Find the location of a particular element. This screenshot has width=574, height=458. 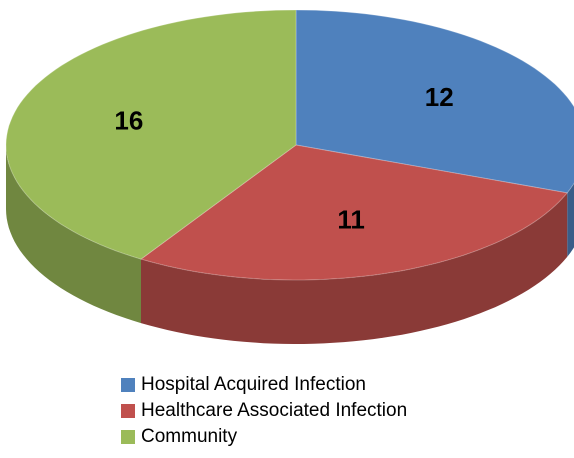

legend-label: Hospital Acquired Infection is located at coordinates (253, 384).